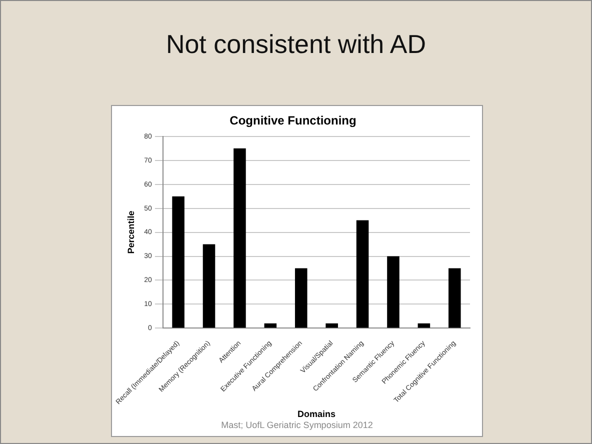 This screenshot has width=592, height=444. Describe the element at coordinates (316, 414) in the screenshot. I see `x-axis-title: Domains` at that location.